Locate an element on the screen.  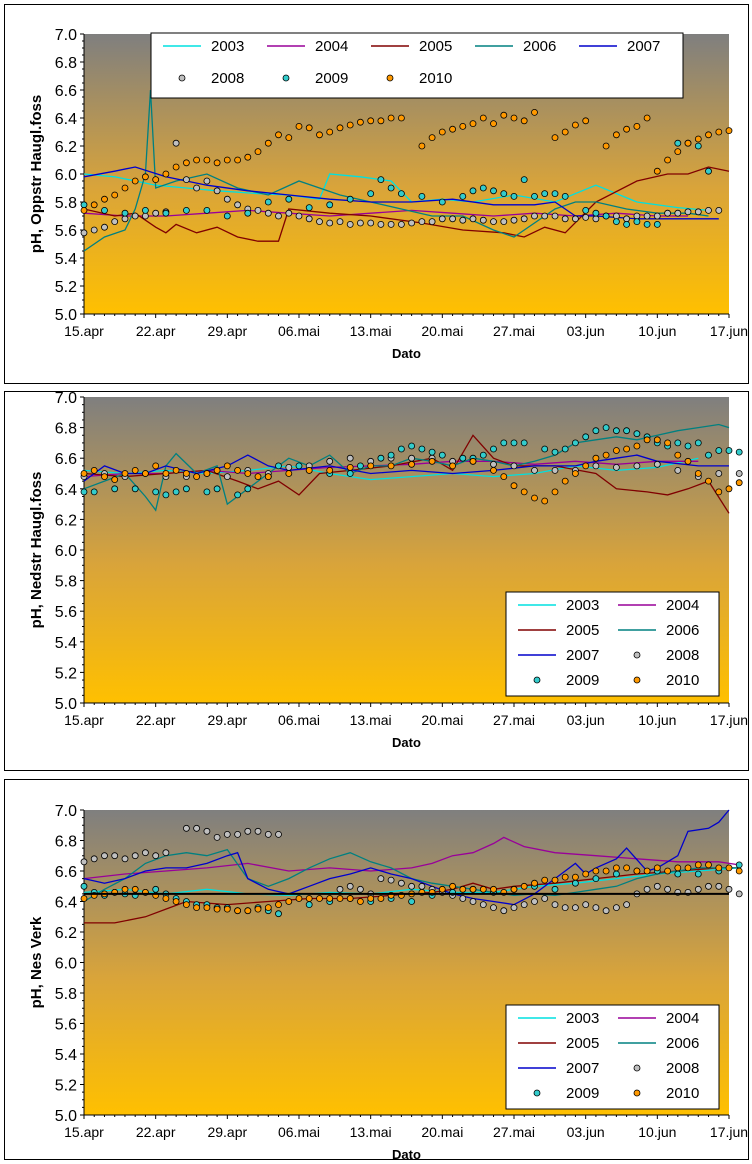
x-tick-label: 20.mai is located at coordinates (442, 720).